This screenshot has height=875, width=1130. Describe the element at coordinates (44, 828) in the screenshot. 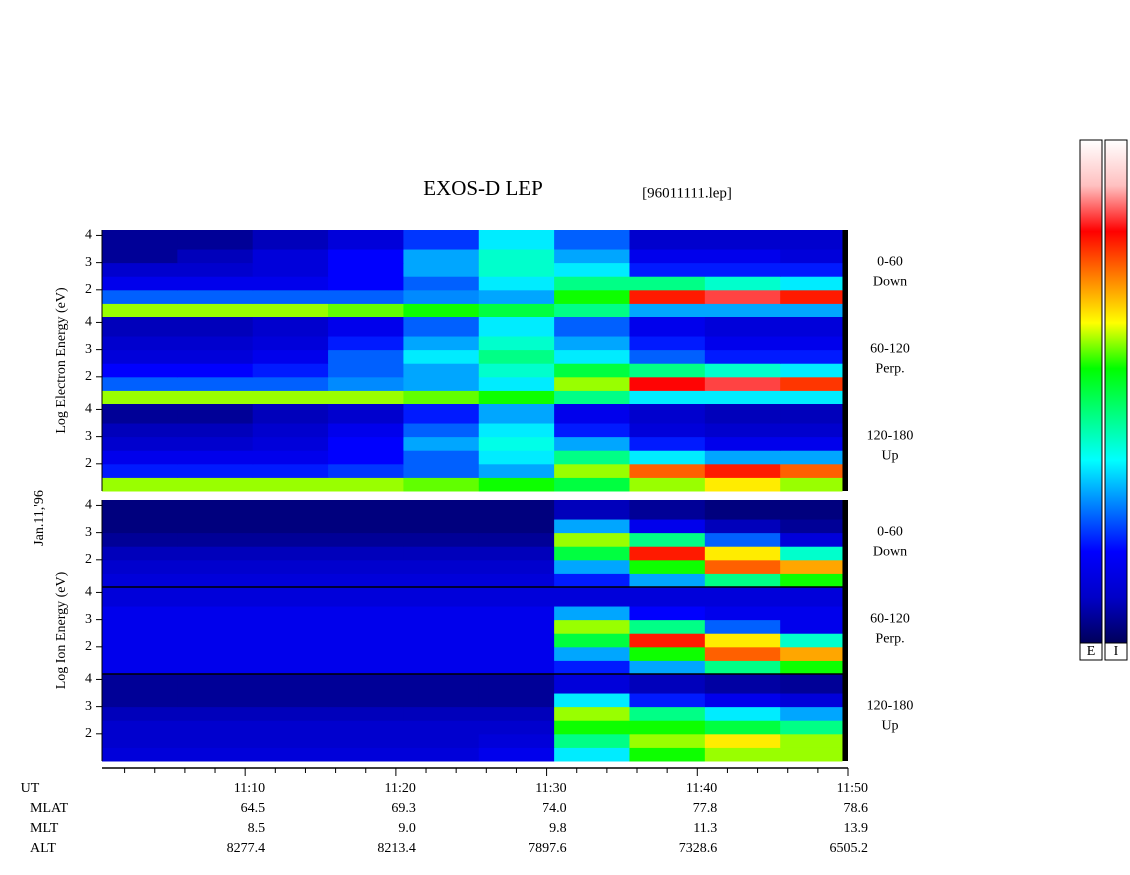

I see `orbit-row-label: MLT` at that location.